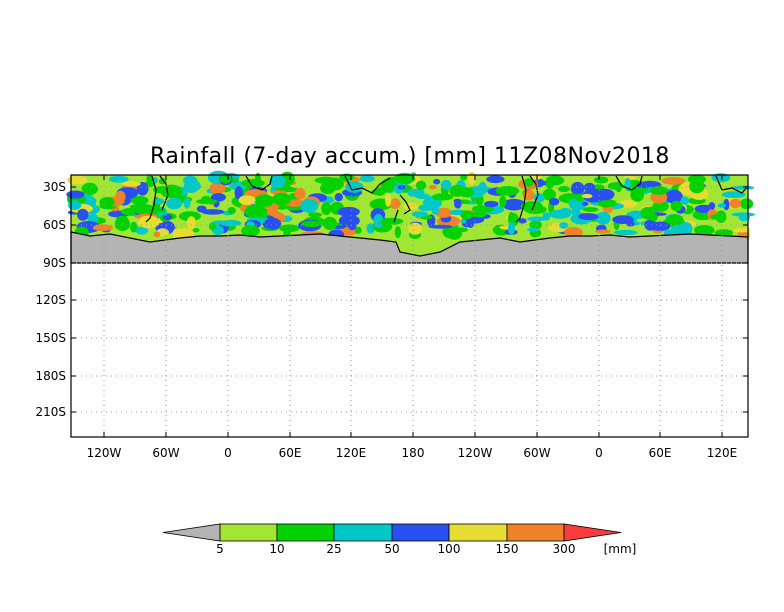  I want to click on australia-coast, so click(367, 184).